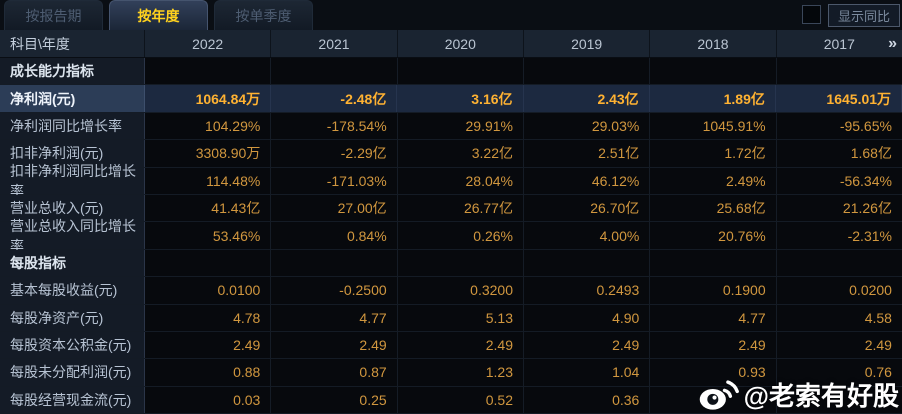 Image resolution: width=902 pixels, height=414 pixels. What do you see at coordinates (72, 43) in the screenshot?
I see `corner-header-cell: 科目\年度` at bounding box center [72, 43].